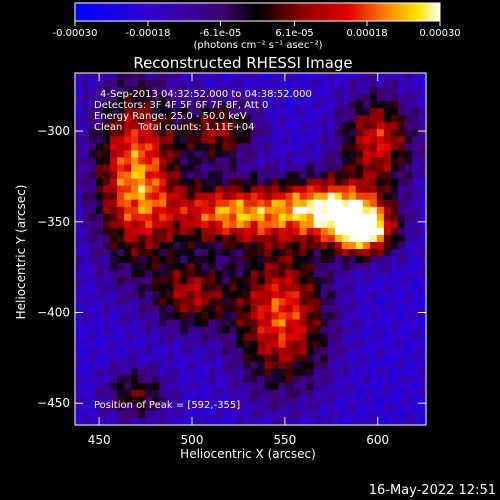 Image resolution: width=500 pixels, height=500 pixels. Describe the element at coordinates (53, 131) in the screenshot. I see `y-tick-label: −300` at that location.